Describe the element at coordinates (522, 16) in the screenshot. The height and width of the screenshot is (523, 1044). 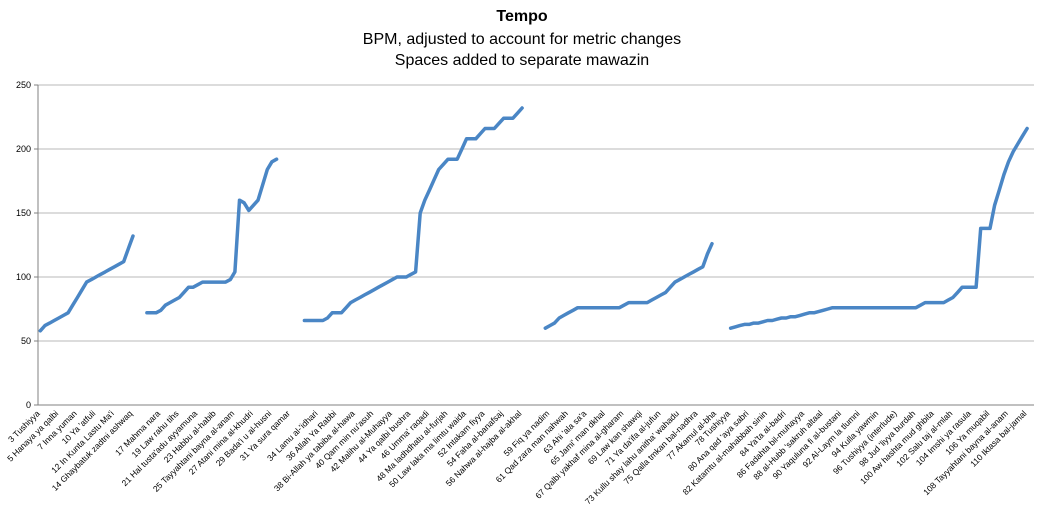
I see `chart-title: Tempo` at that location.